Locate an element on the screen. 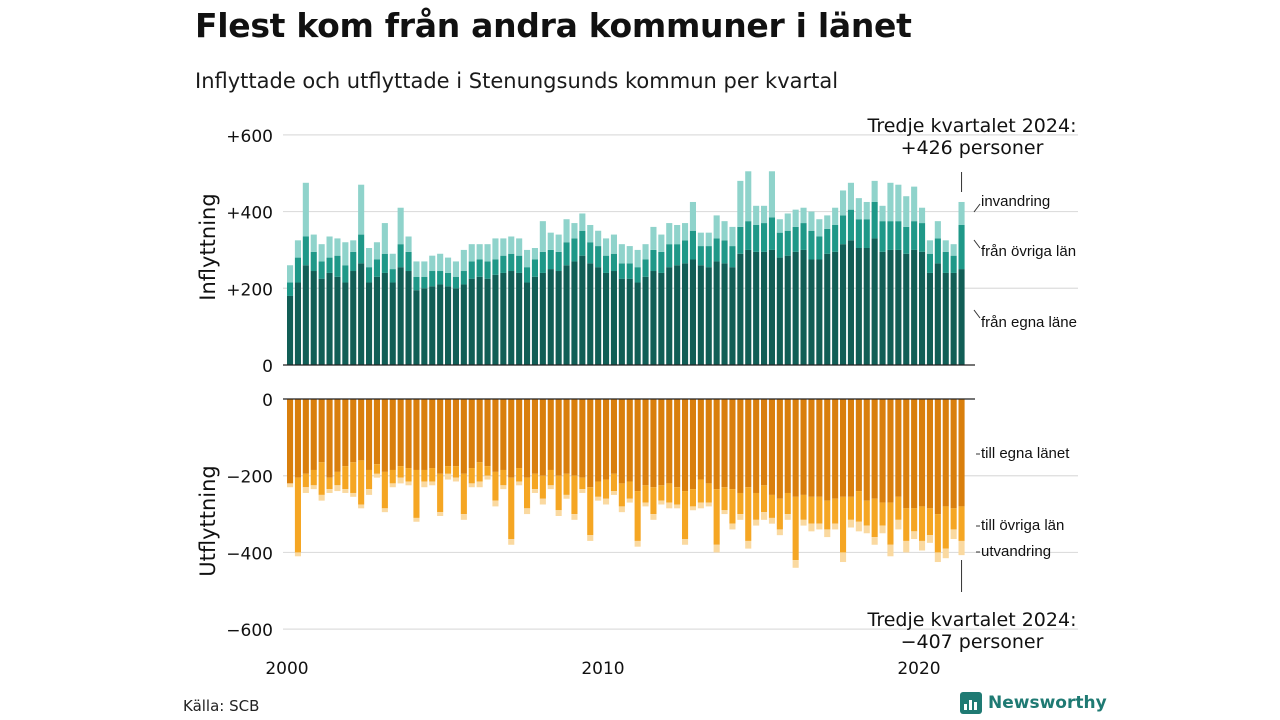 This screenshot has height=720, width=1280. series-label-till-egna-lanet: till egna länet is located at coordinates (1025, 453).